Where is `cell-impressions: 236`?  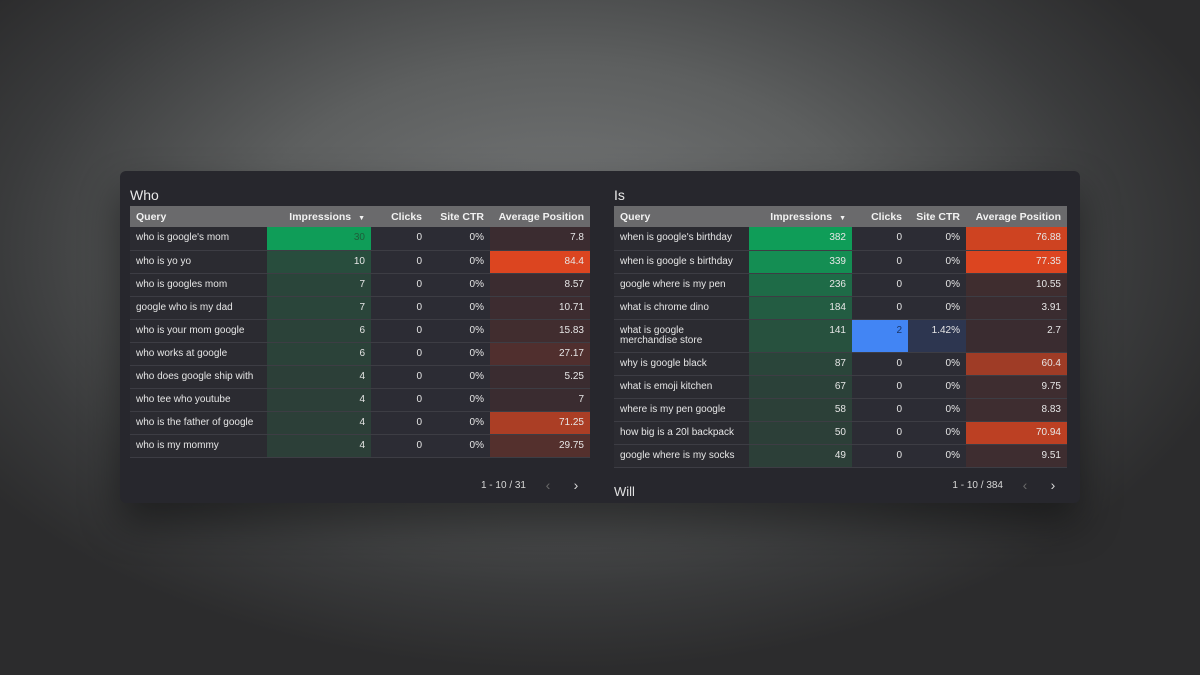
cell-impressions: 236 is located at coordinates (800, 285).